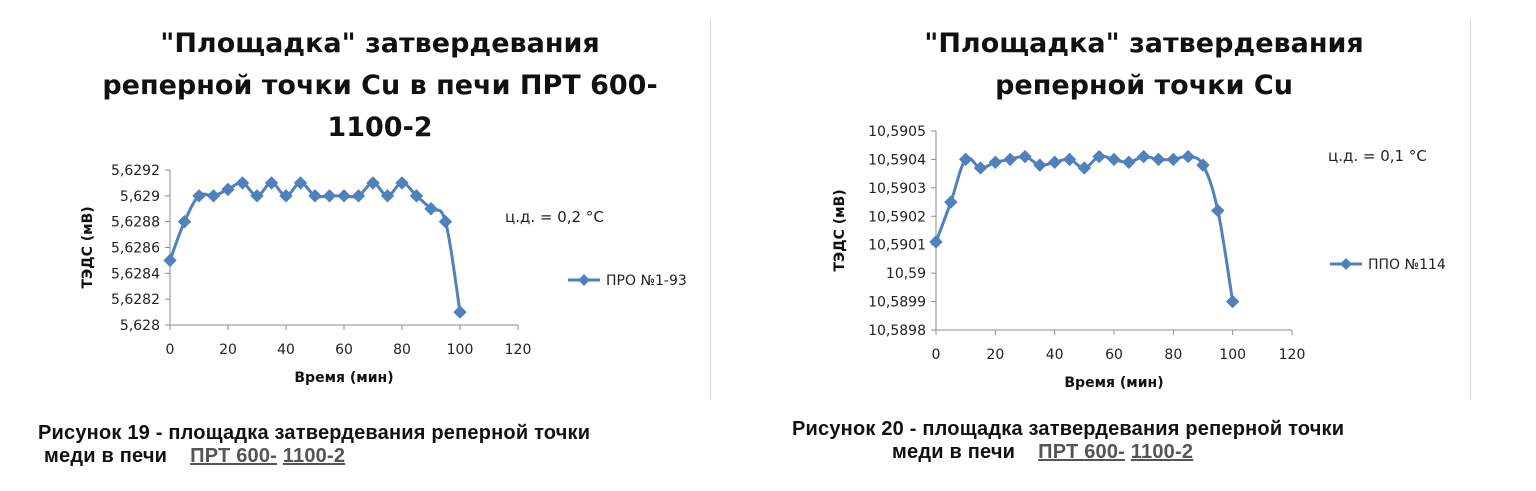 Image resolution: width=1536 pixels, height=491 pixels. Describe the element at coordinates (1407, 265) in the screenshot. I see `legend-label: ППО №114` at that location.